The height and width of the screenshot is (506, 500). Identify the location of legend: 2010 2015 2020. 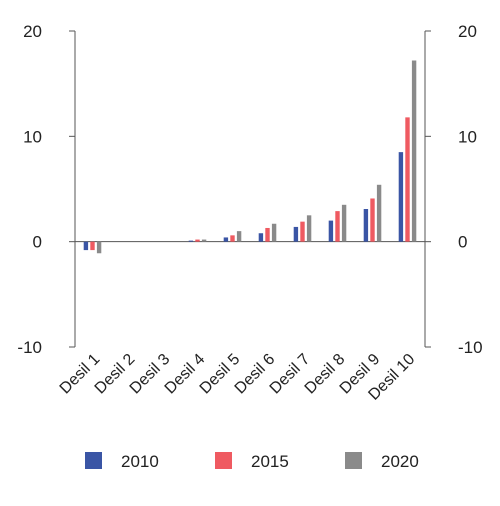
(252, 461).